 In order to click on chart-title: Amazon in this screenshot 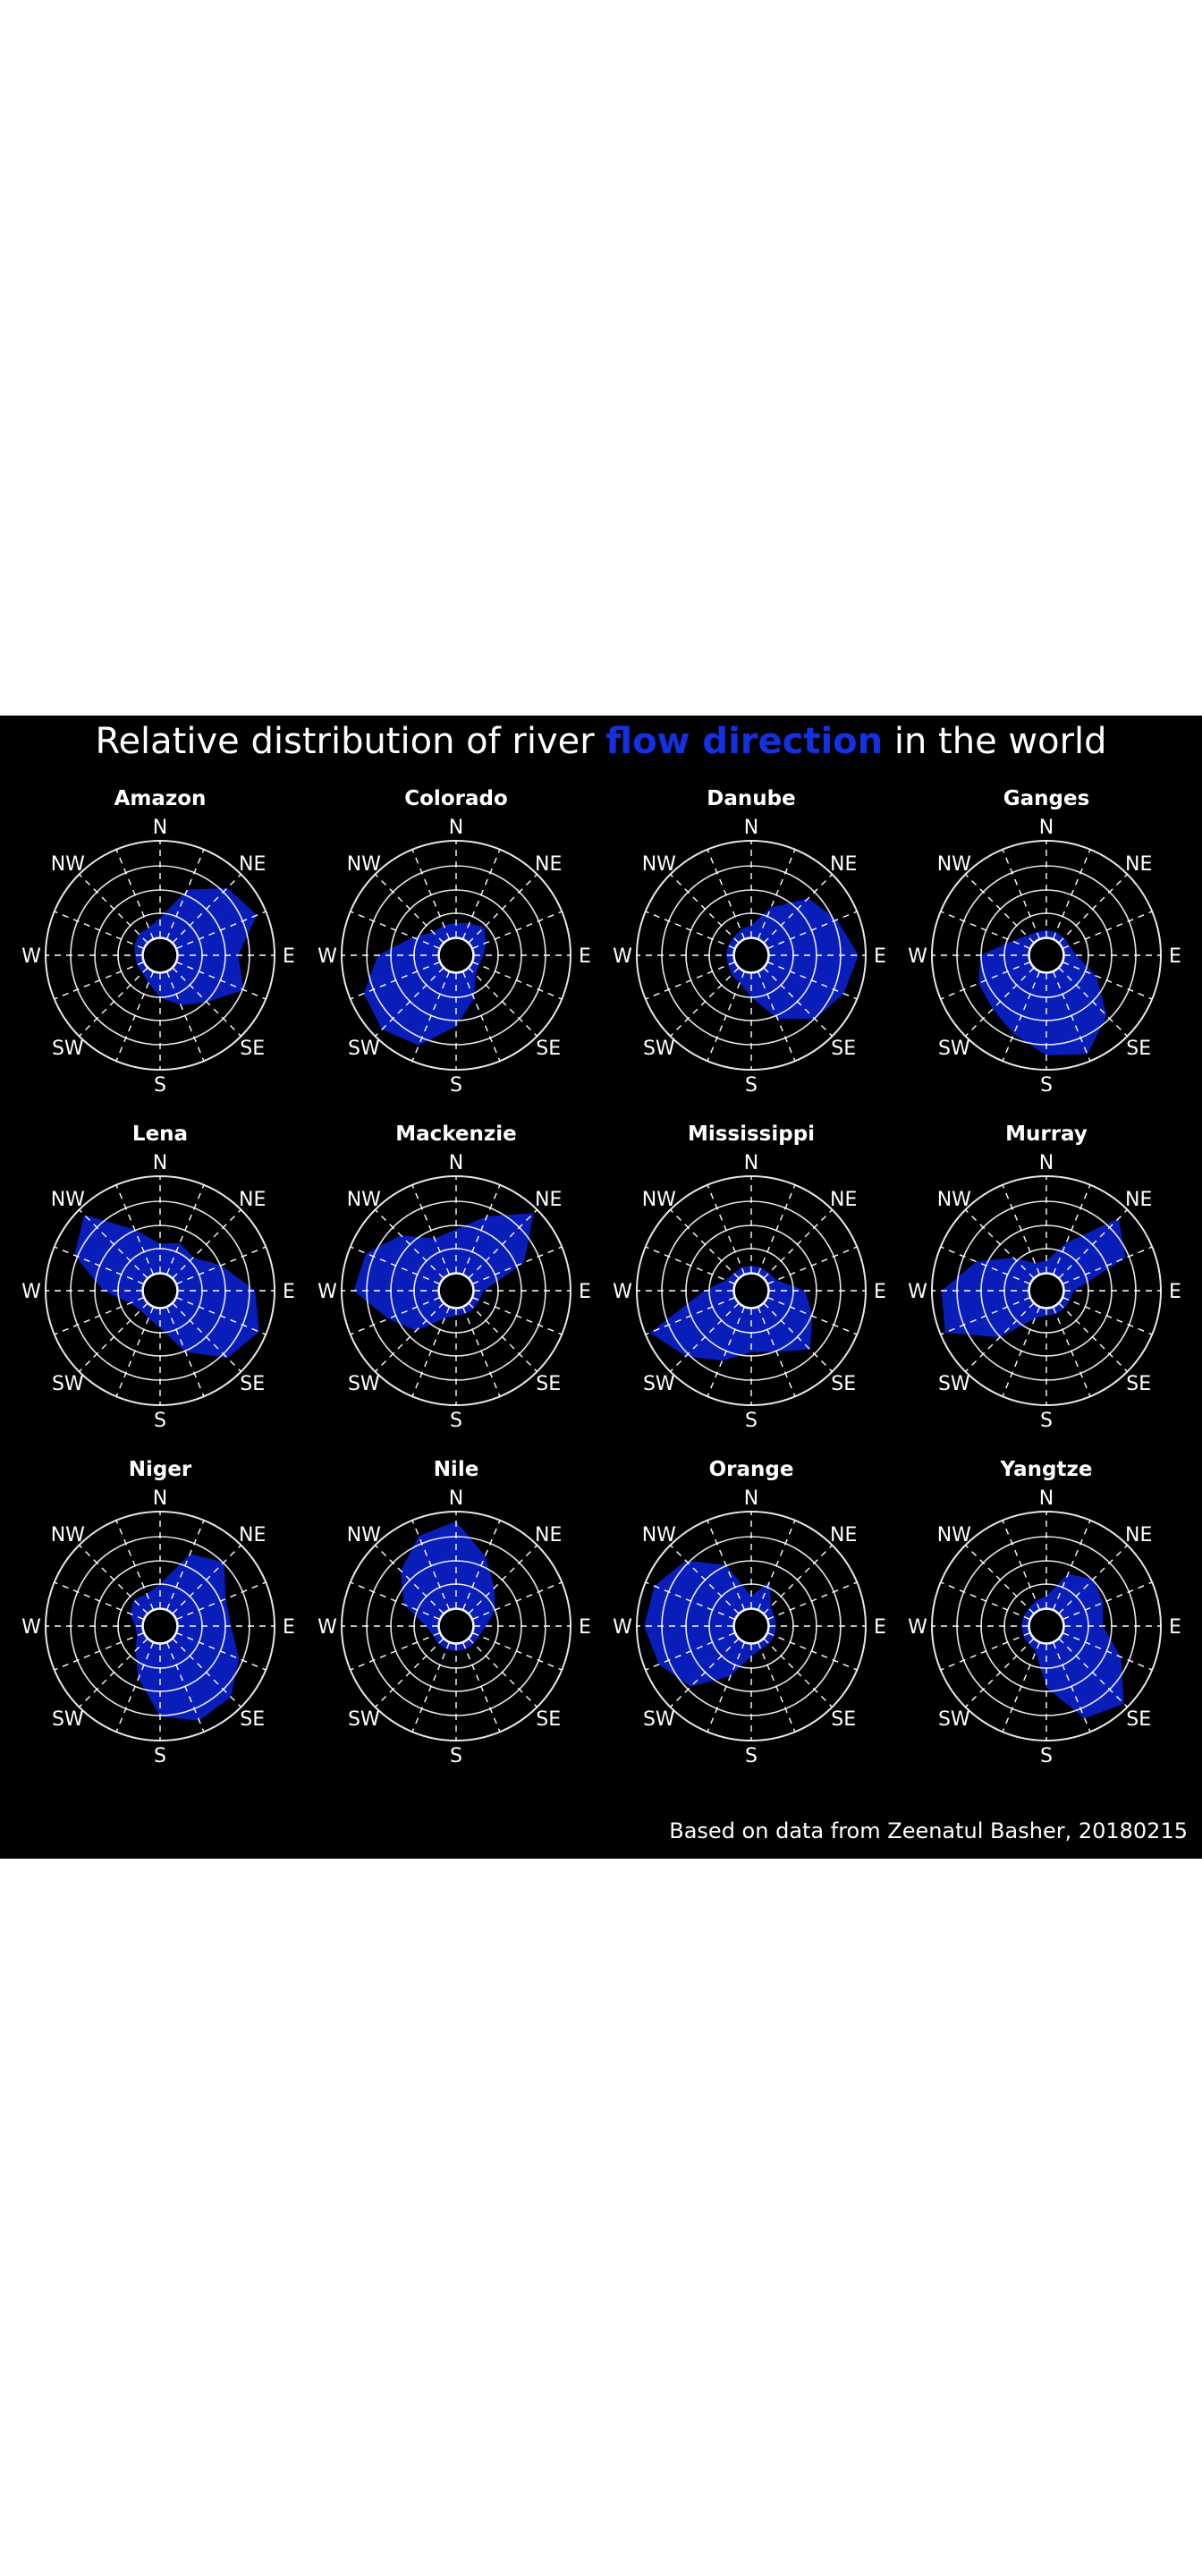, I will do `click(160, 798)`.